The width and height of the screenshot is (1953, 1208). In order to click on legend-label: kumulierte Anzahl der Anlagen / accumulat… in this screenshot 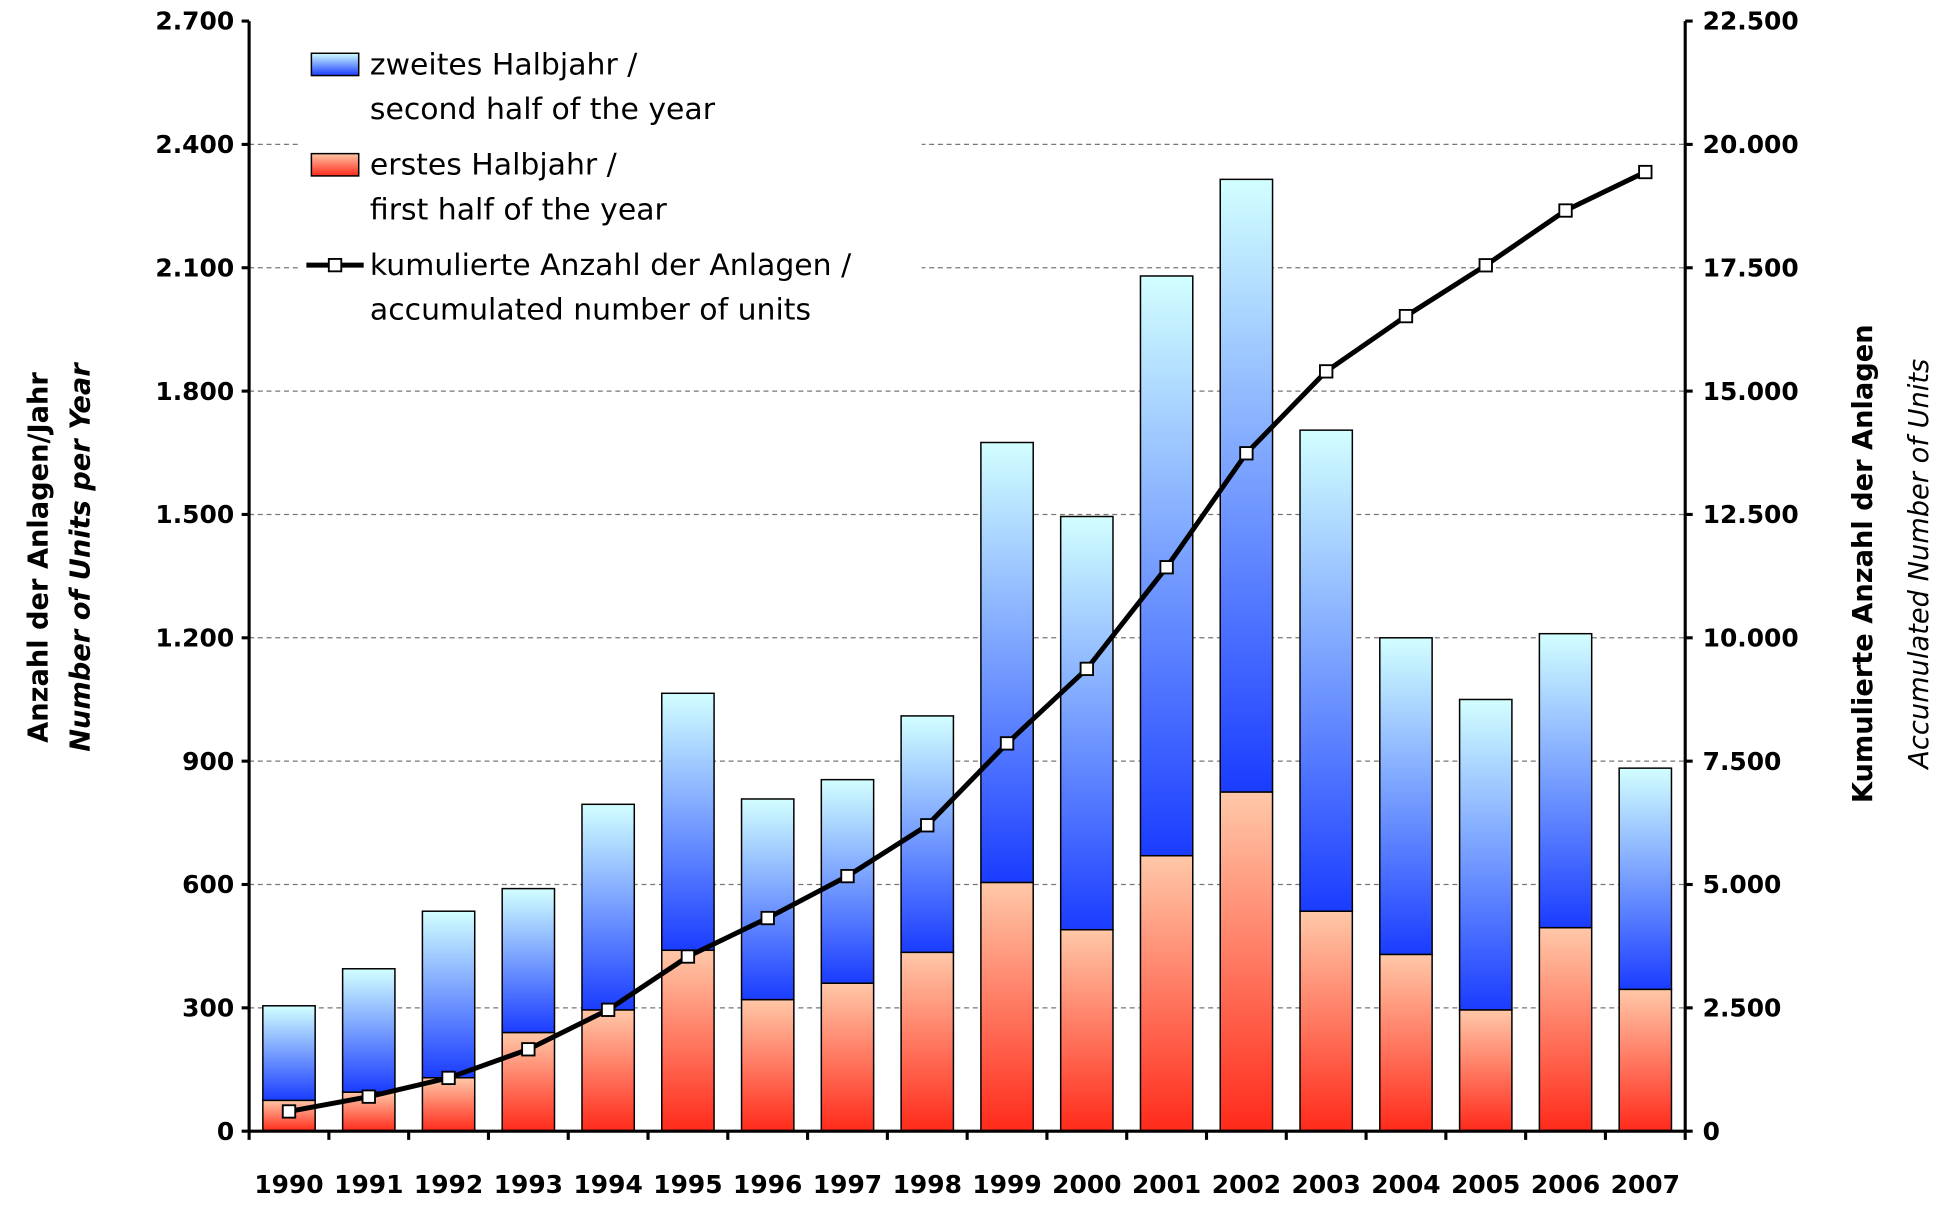, I will do `click(611, 288)`.